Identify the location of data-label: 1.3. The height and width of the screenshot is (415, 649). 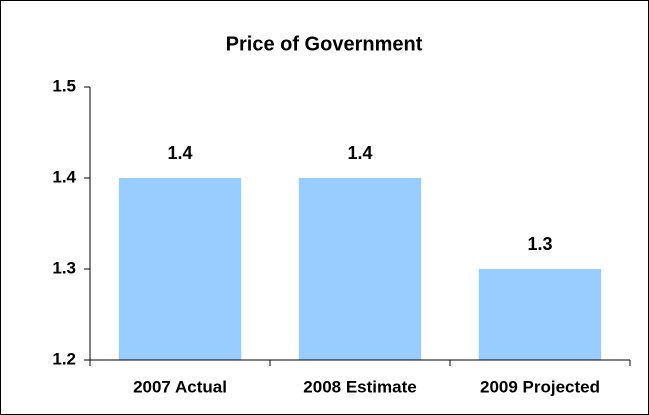
(539, 244).